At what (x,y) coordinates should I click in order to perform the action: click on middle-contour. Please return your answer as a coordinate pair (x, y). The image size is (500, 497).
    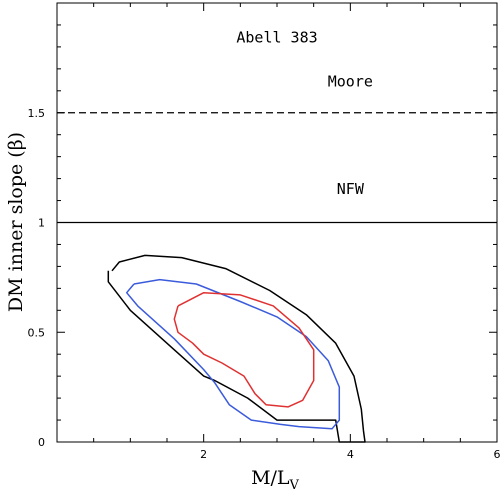
    Looking at the image, I should click on (233, 354).